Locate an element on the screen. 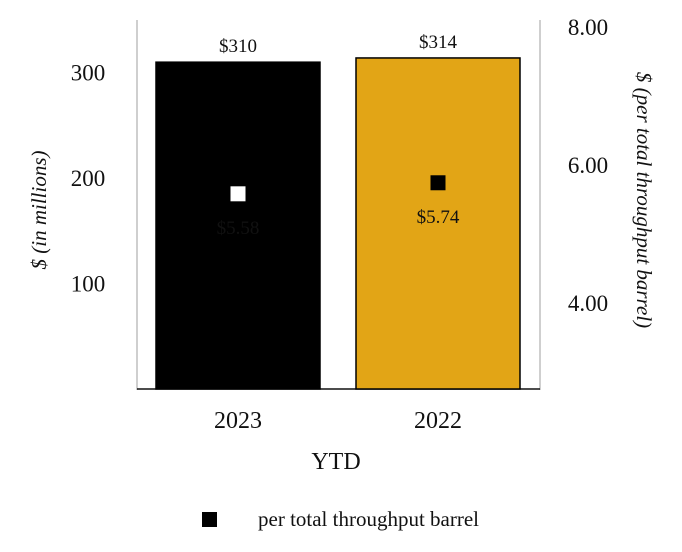 The width and height of the screenshot is (682, 552). y2-axis-label: $ (per total throughput barrel) is located at coordinates (644, 200).